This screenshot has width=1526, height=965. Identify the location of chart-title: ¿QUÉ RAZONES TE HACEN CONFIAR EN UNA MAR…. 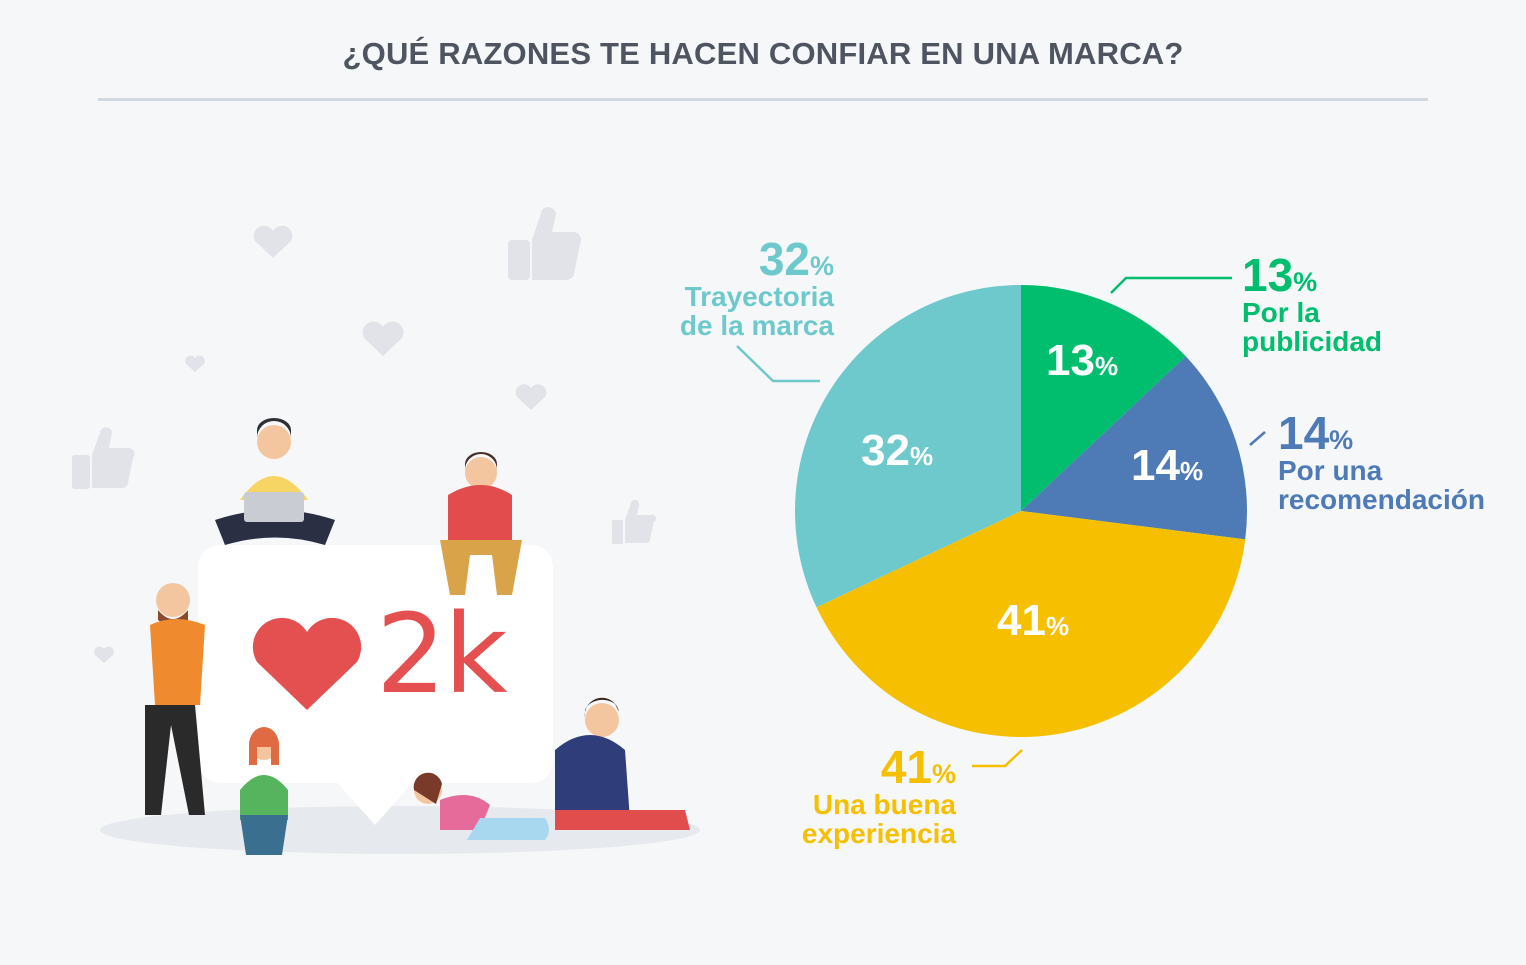
(763, 53).